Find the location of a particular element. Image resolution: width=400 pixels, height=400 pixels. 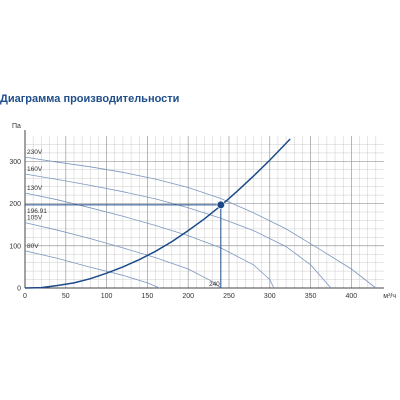

x-axis-label: м³/ч is located at coordinates (389, 296).